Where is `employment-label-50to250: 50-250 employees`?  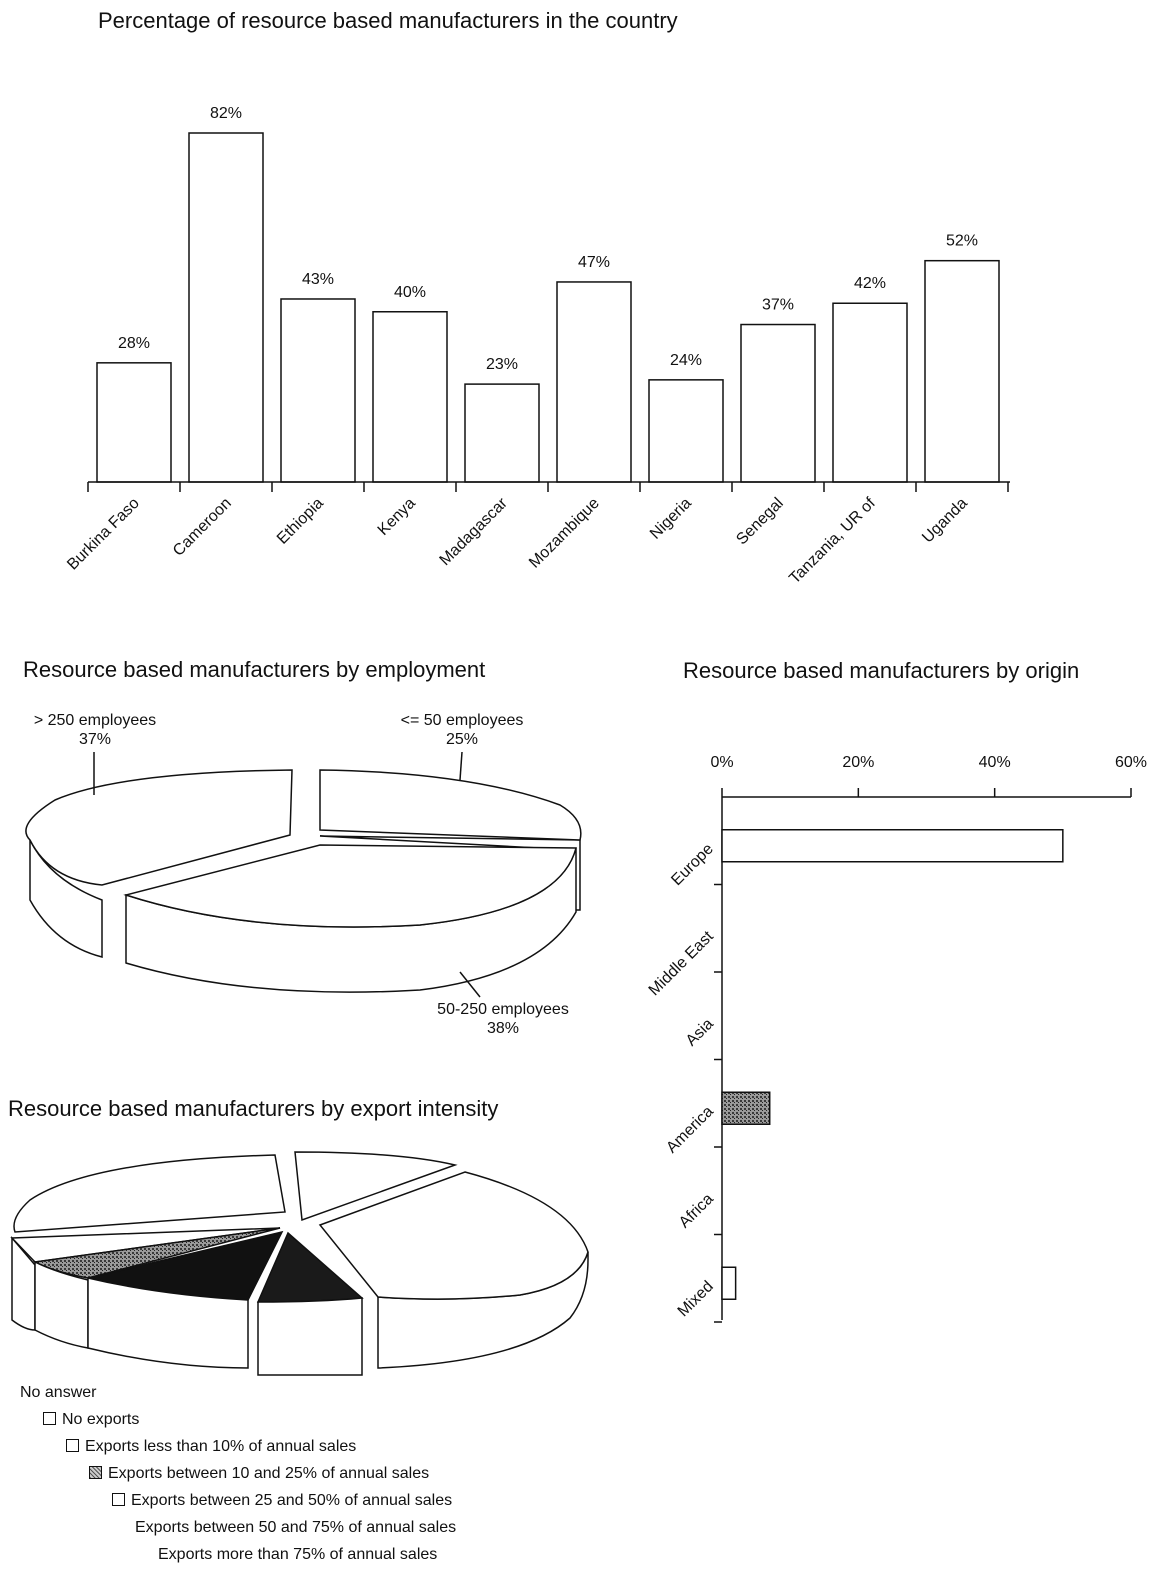
employment-label-50to250: 50-250 employees is located at coordinates (503, 1009).